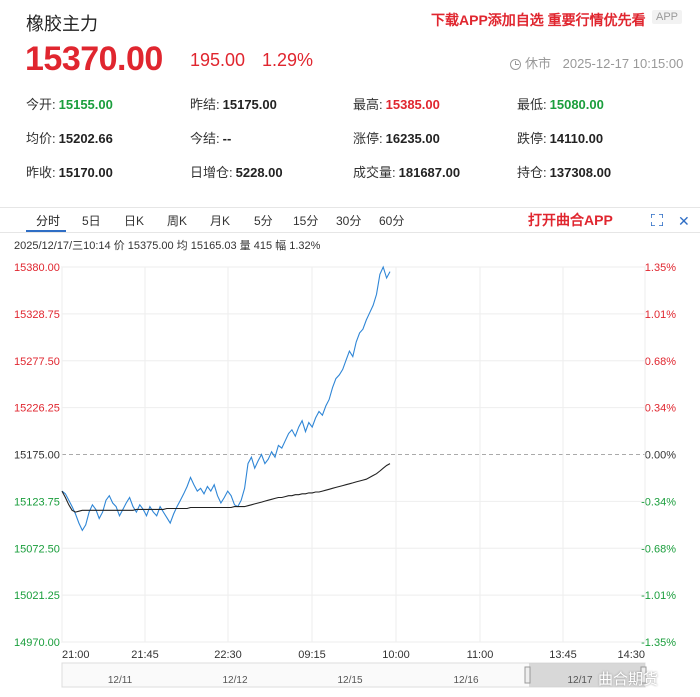 The width and height of the screenshot is (700, 697). I want to click on pct-tick-label: -1.01%, so click(658, 596).